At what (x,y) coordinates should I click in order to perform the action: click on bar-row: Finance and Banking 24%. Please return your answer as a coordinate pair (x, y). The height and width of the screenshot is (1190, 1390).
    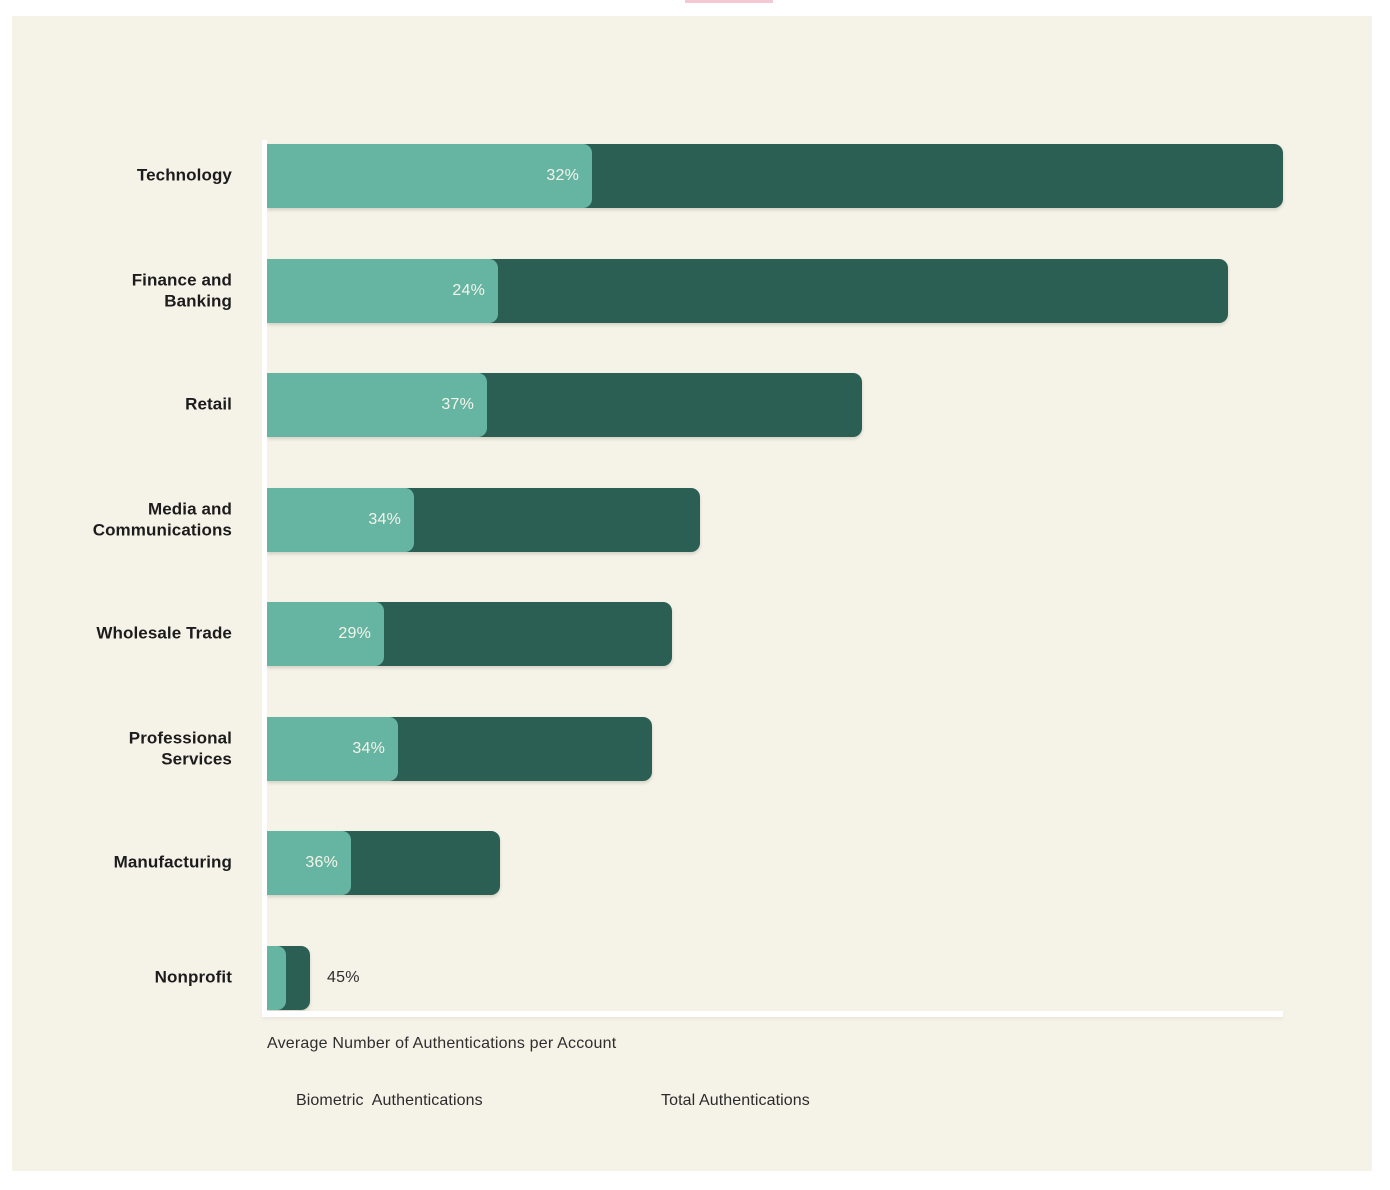
    Looking at the image, I should click on (707, 291).